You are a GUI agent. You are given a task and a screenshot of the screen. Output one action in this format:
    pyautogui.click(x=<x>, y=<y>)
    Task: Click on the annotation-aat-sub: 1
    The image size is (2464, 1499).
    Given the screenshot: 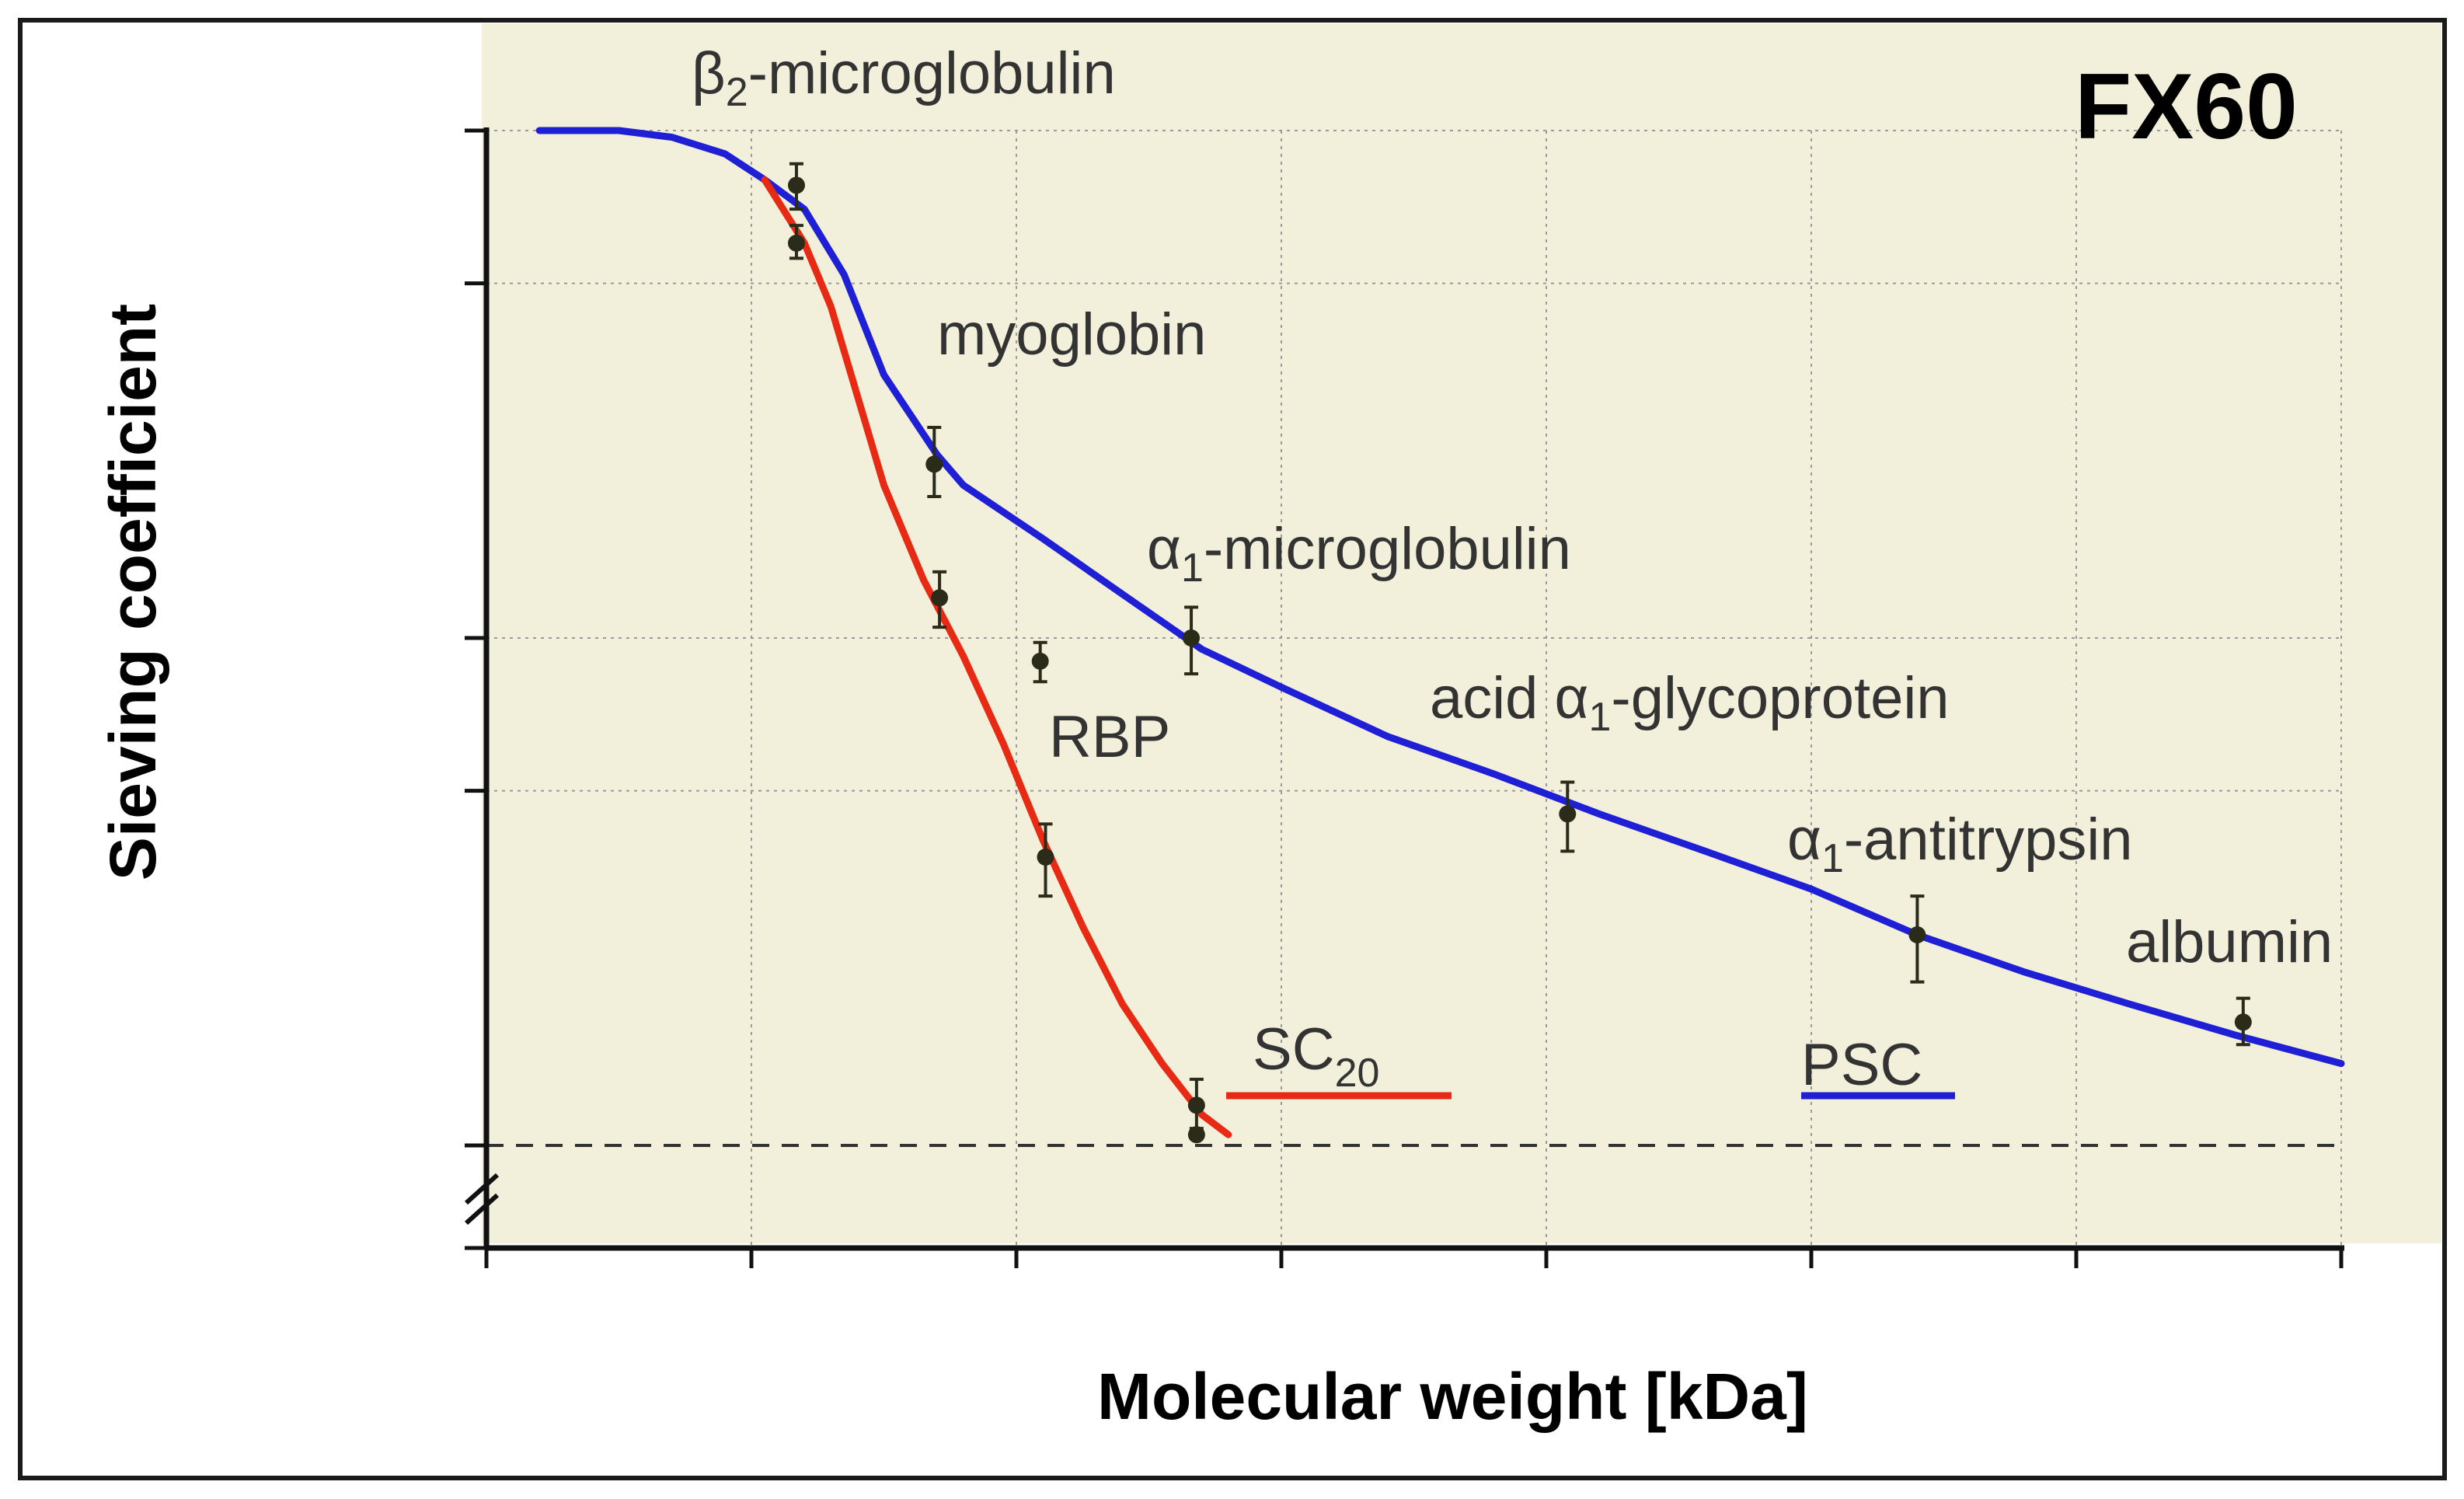 What is the action you would take?
    pyautogui.click(x=1832, y=859)
    